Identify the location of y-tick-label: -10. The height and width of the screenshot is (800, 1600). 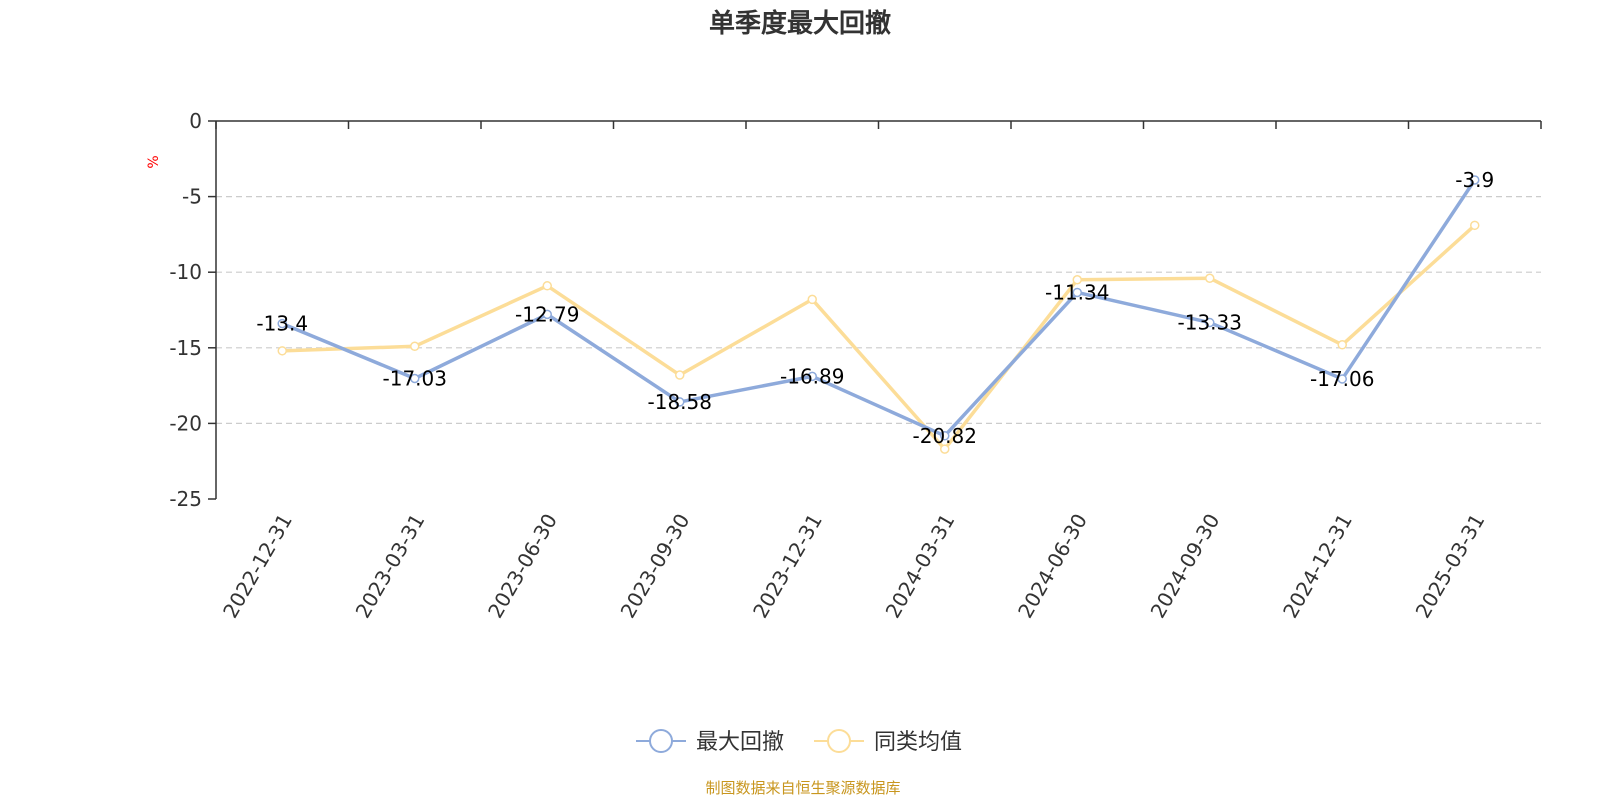
(185, 272).